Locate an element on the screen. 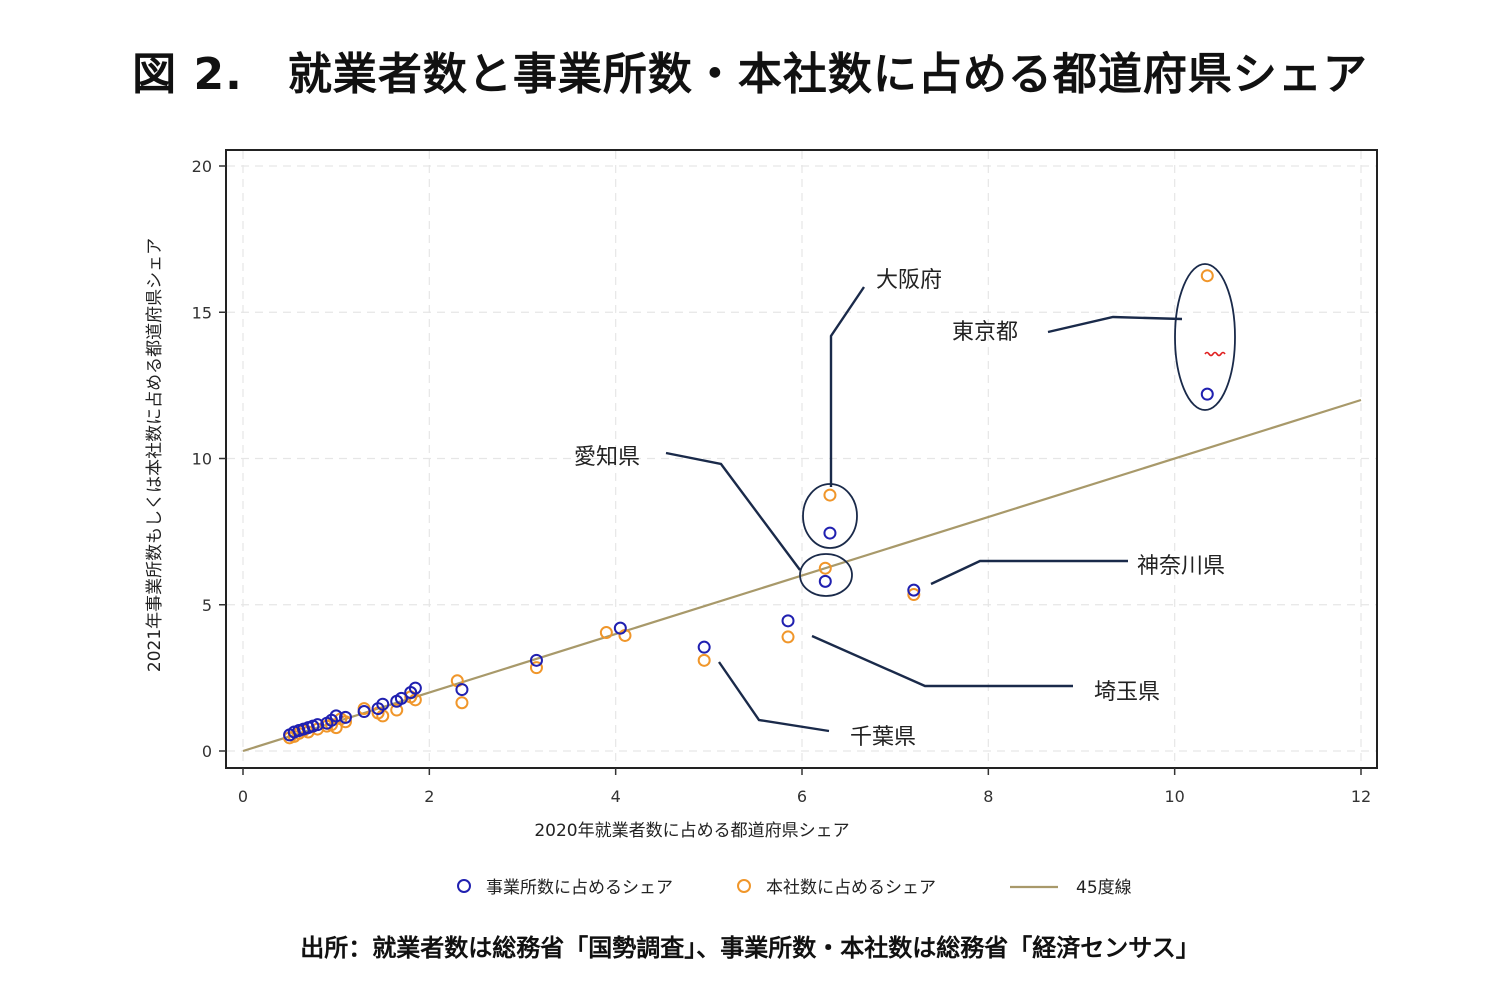 This screenshot has height=1000, width=1500. x-tick-label: 6 is located at coordinates (802, 796).